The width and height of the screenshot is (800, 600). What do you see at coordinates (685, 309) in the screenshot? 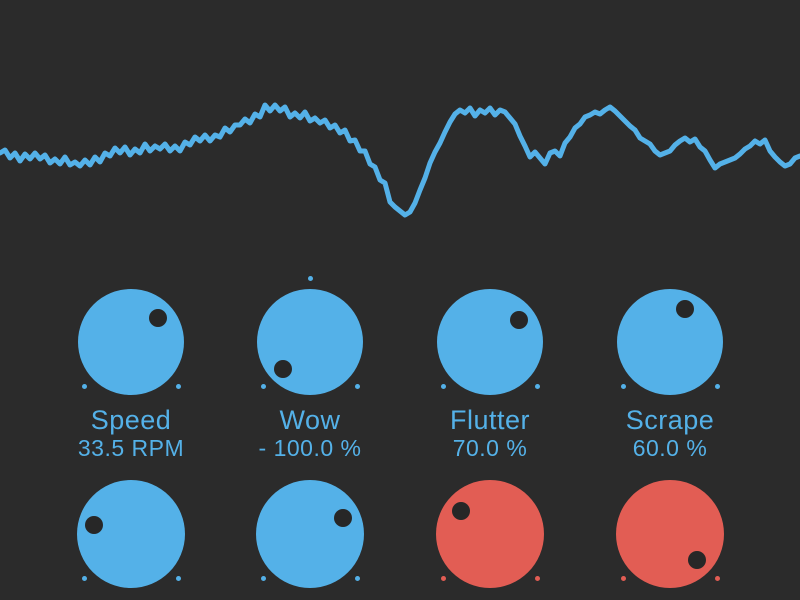
I see `knob-scrape-pointer-dot` at bounding box center [685, 309].